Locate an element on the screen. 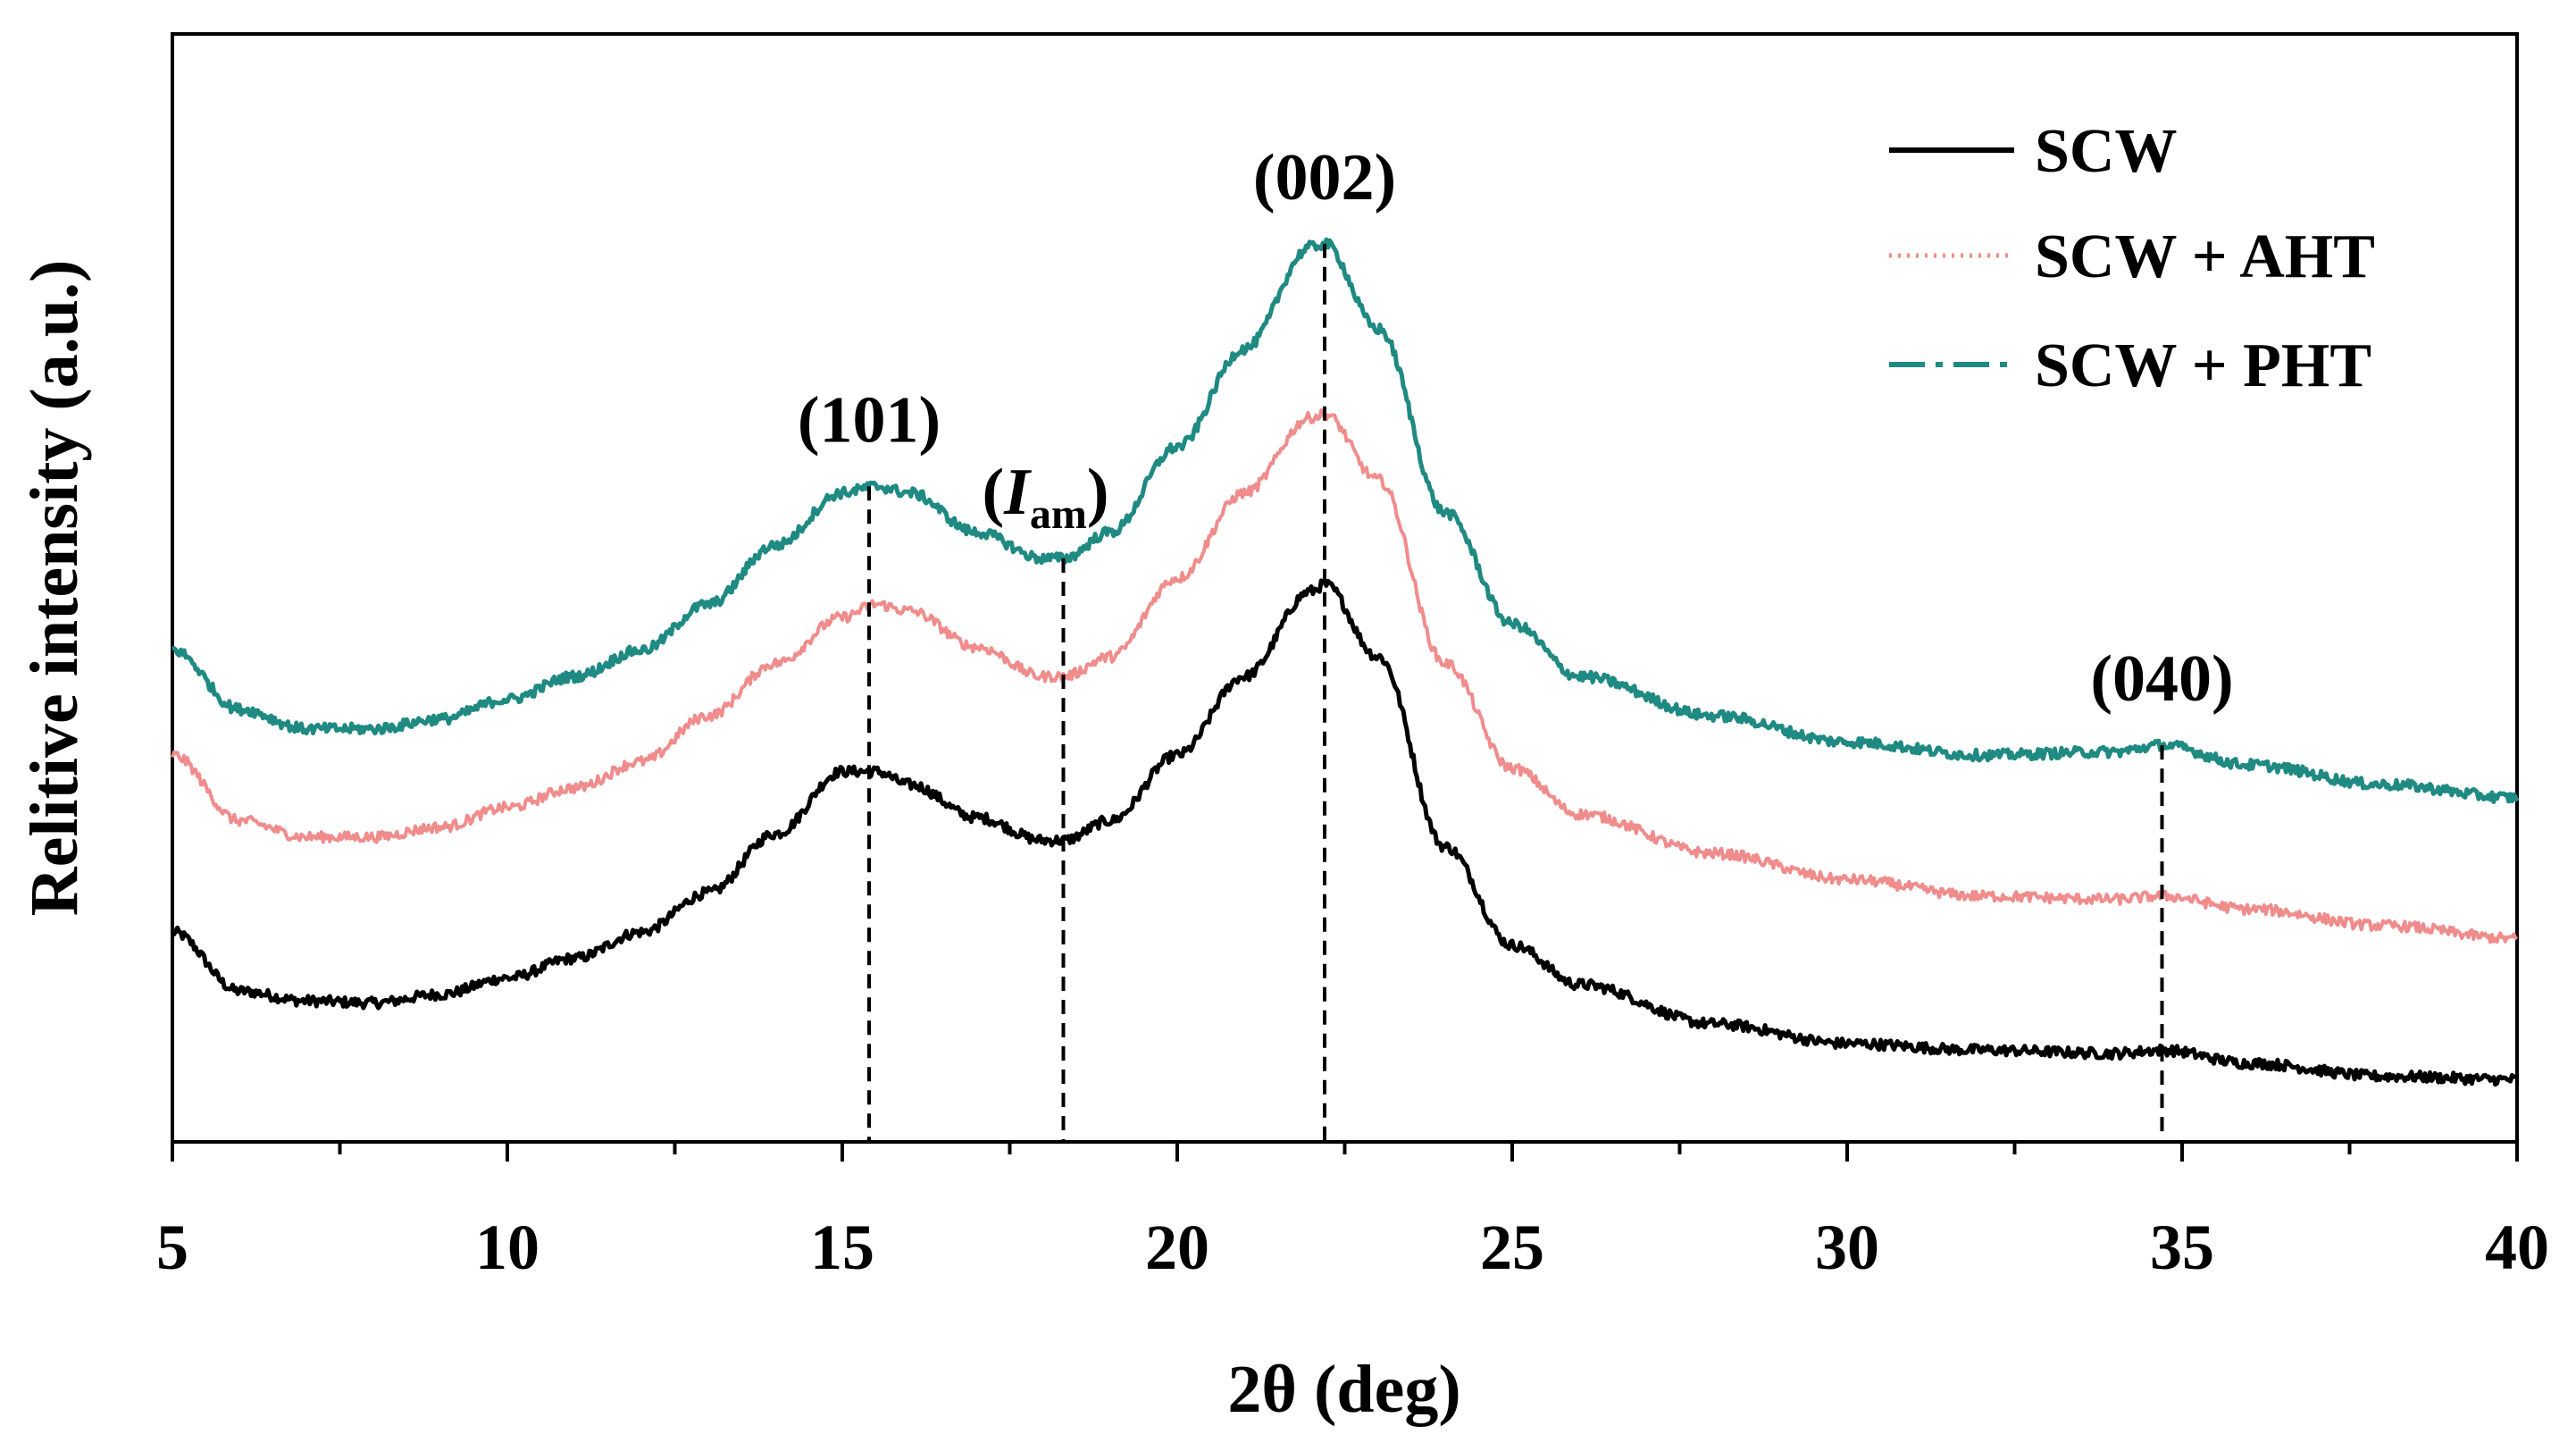  peak-label-iam: (Iam) is located at coordinates (1045, 497).